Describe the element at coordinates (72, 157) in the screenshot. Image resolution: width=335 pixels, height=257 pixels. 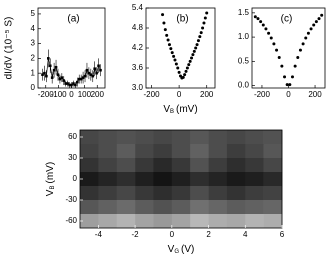
I see `y-tick-label: 30` at that location.